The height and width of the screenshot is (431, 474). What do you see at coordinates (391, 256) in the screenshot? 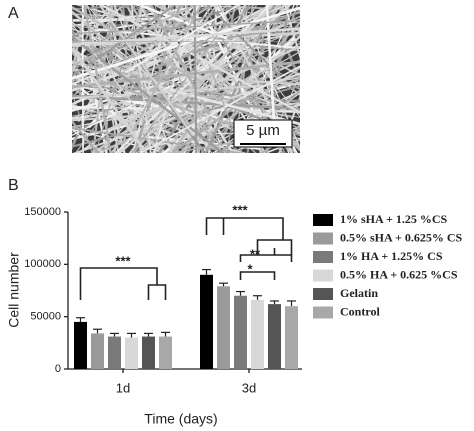
I see `legend-label: 1% HA + 1.25% CS` at bounding box center [391, 256].